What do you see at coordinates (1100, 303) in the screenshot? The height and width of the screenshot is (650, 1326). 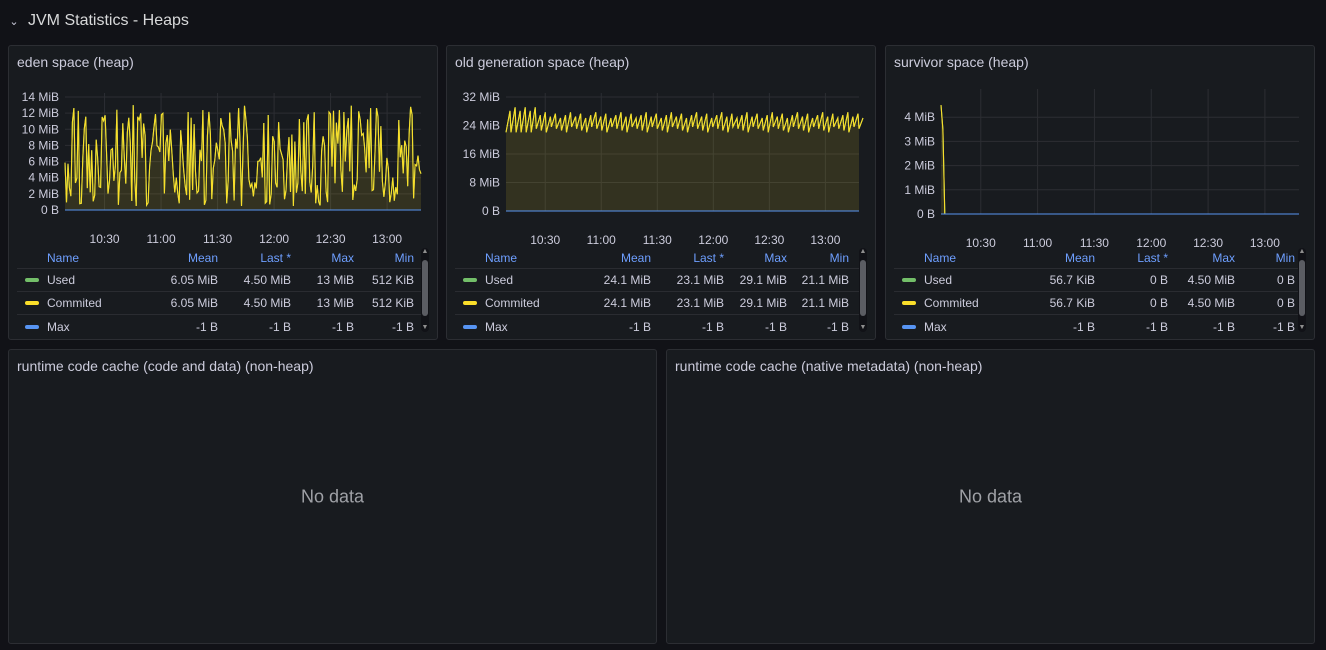 I see `legend-row-commited: Commited 56.7 KiB 0 B 4.50 MiB 0 B` at bounding box center [1100, 303].